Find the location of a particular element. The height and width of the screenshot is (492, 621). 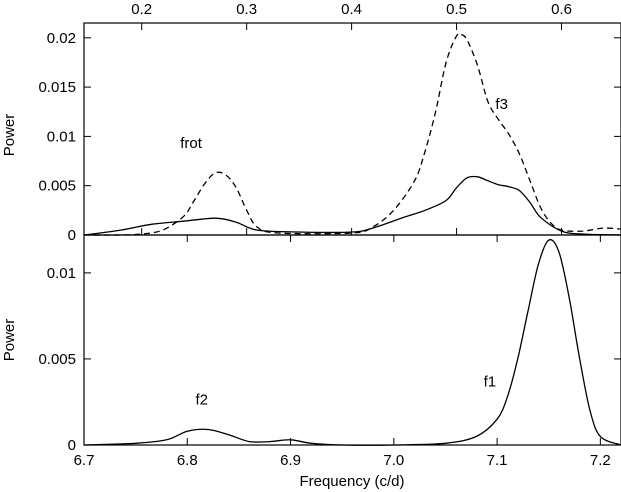

top-series-solid-line is located at coordinates (352, 205).